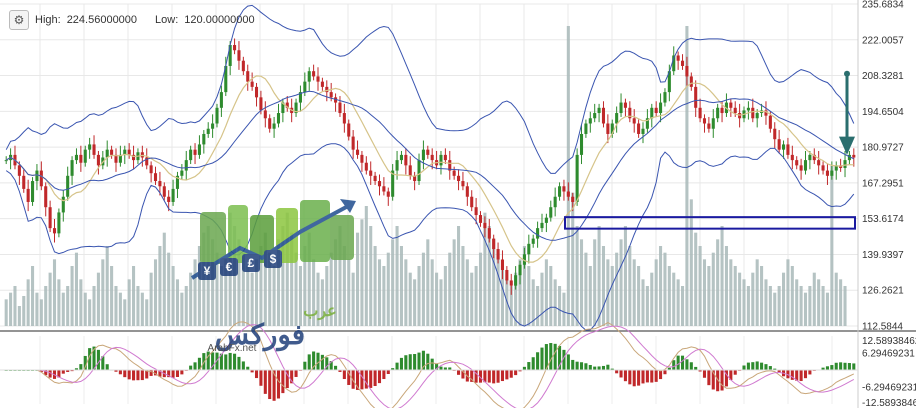  Describe the element at coordinates (883, 183) in the screenshot. I see `y-tick-label: 167.2951` at that location.